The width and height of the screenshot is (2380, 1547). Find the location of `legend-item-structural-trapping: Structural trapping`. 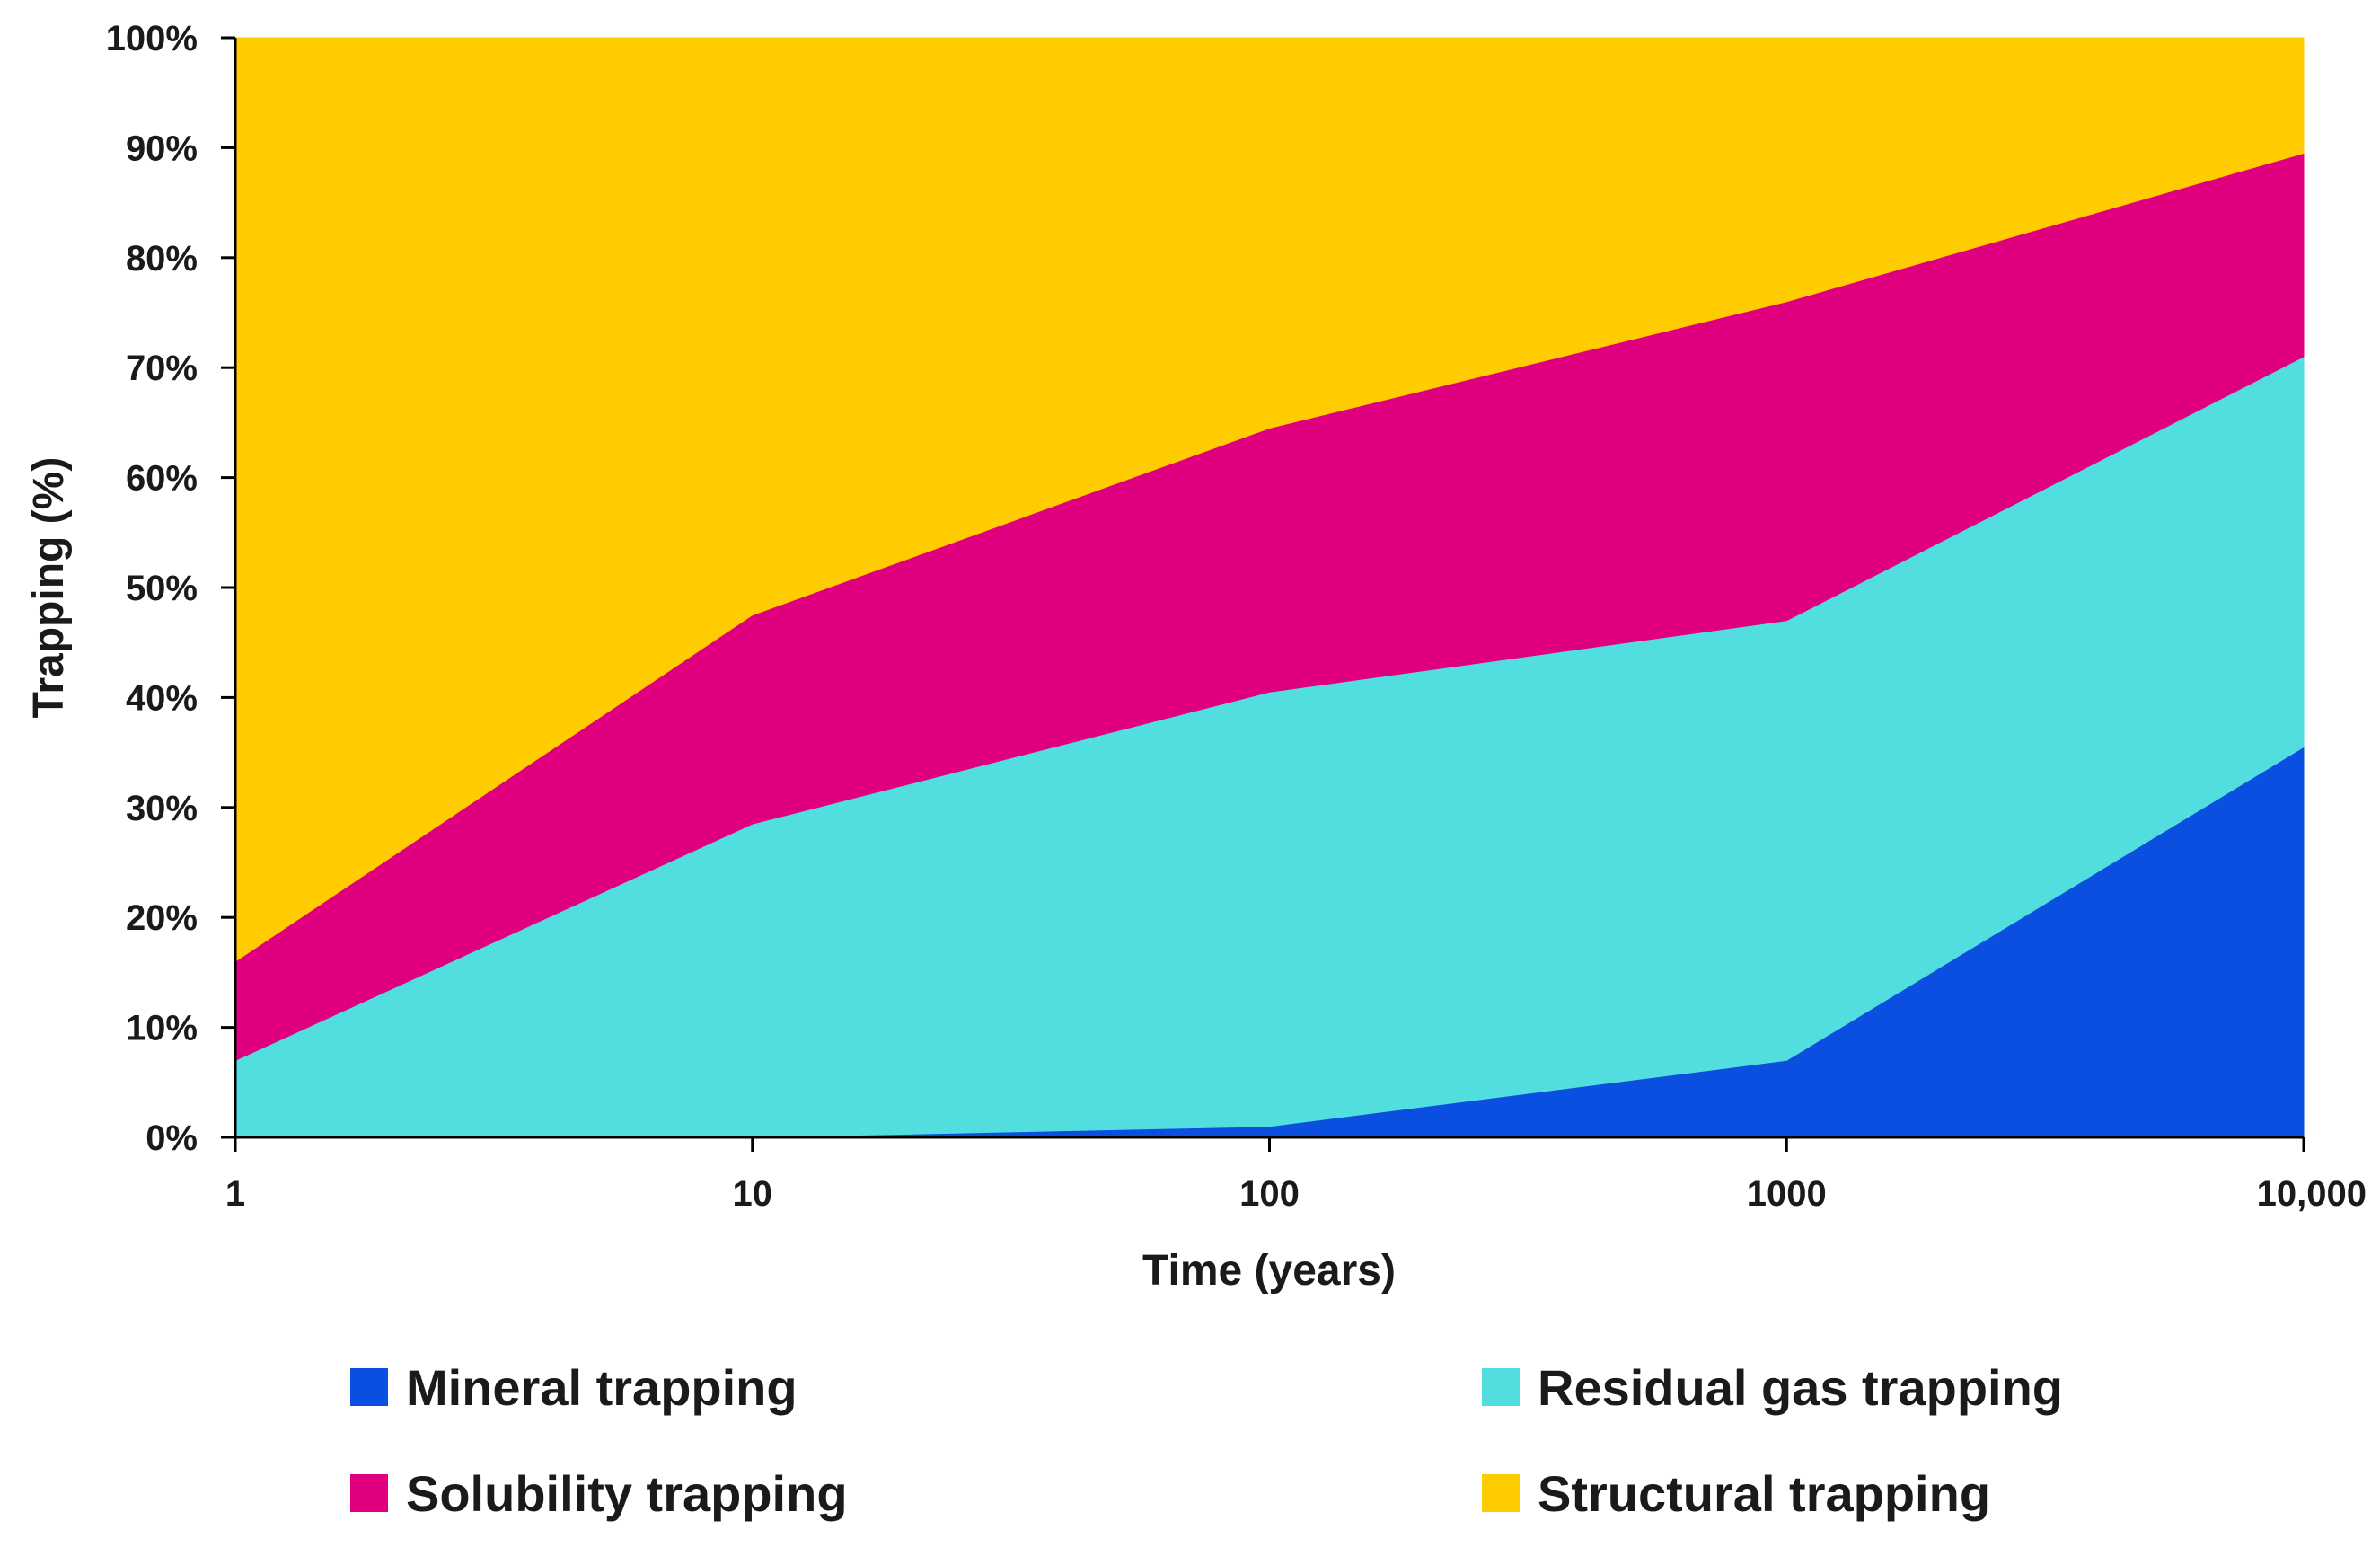

legend-item-structural-trapping: Structural trapping is located at coordinates (1736, 1493).